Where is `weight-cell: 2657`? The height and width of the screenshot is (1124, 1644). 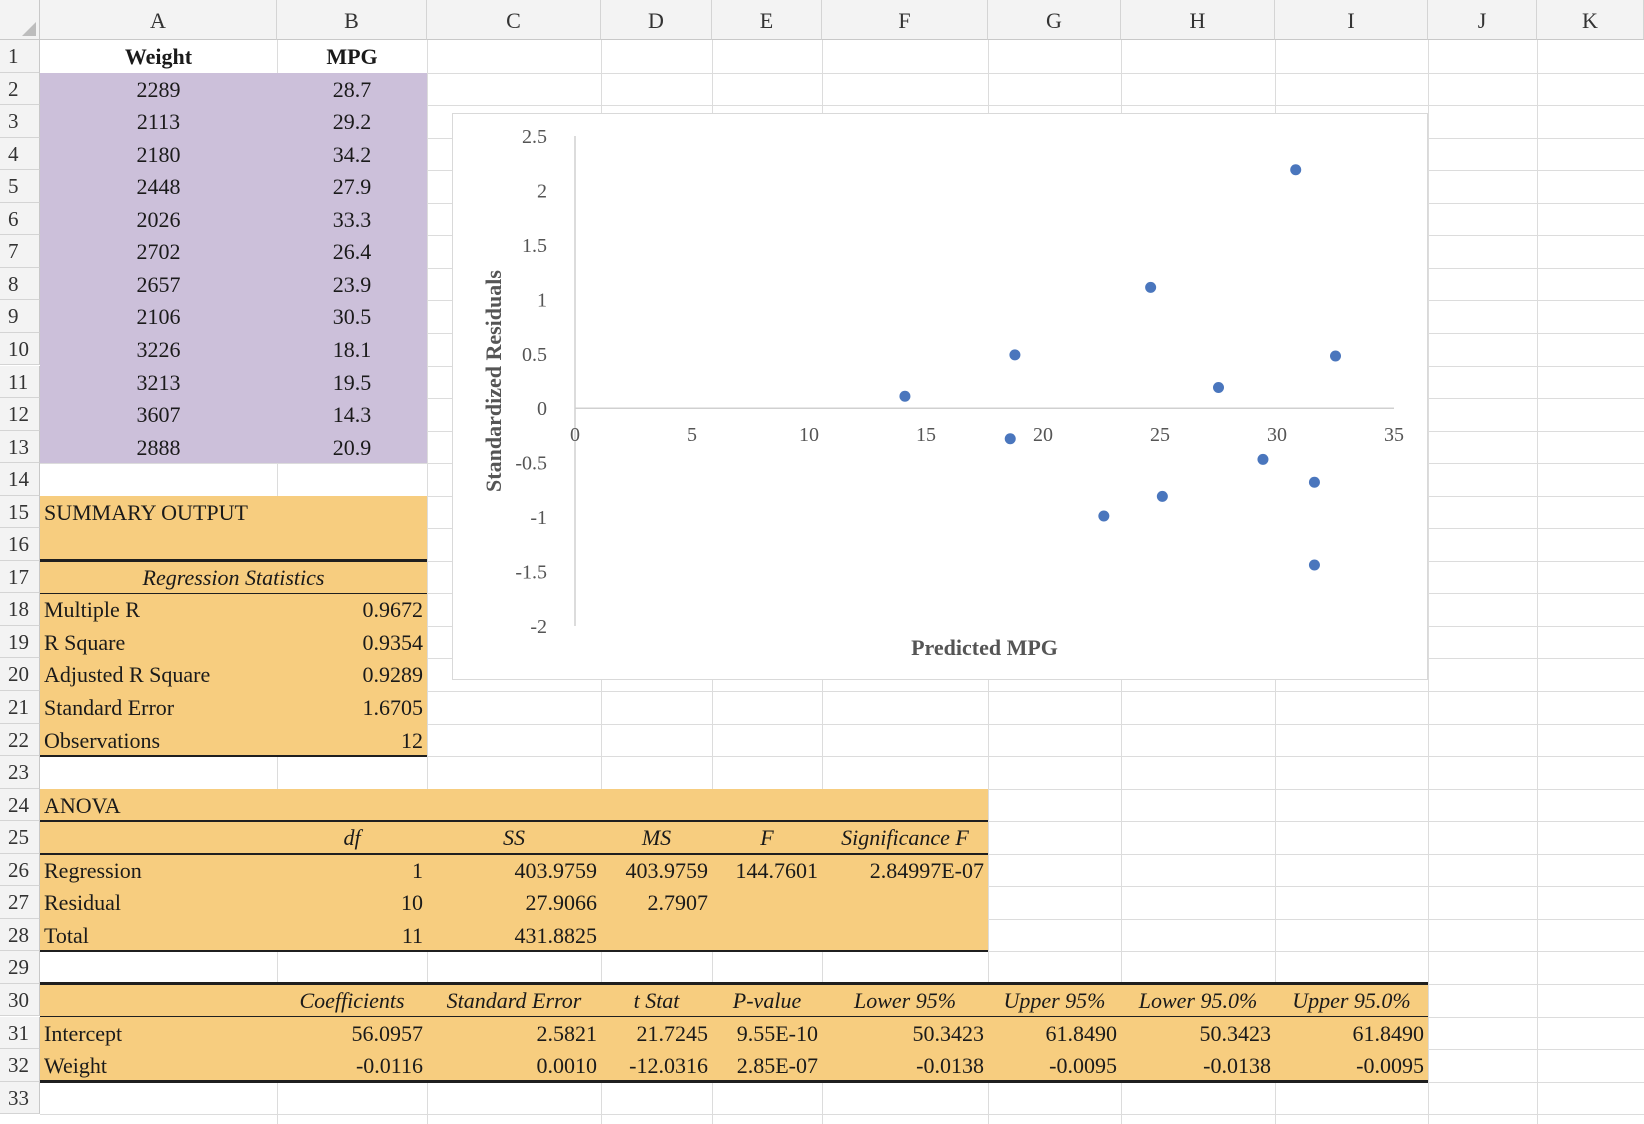
weight-cell: 2657 is located at coordinates (158, 284).